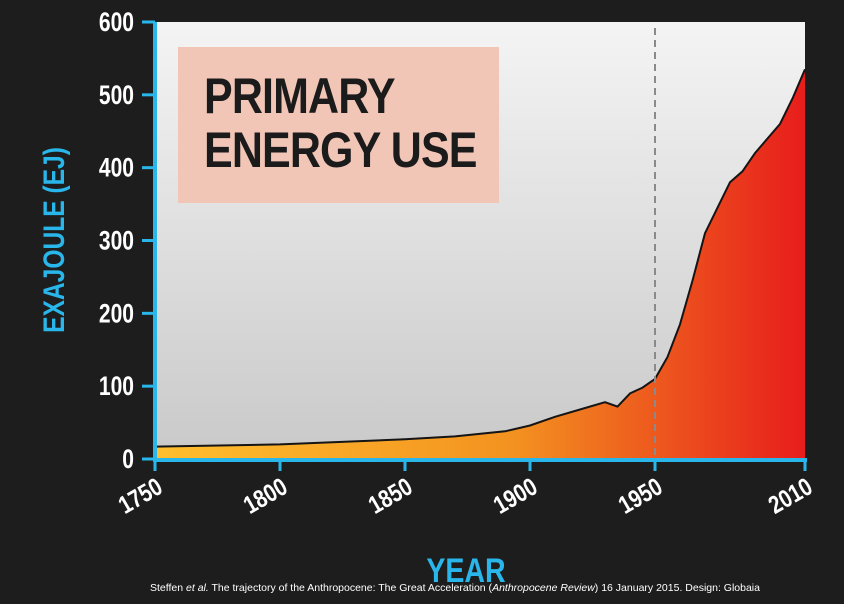 Image resolution: width=844 pixels, height=604 pixels. Describe the element at coordinates (390, 495) in the screenshot. I see `x-tick-label: 1850` at that location.